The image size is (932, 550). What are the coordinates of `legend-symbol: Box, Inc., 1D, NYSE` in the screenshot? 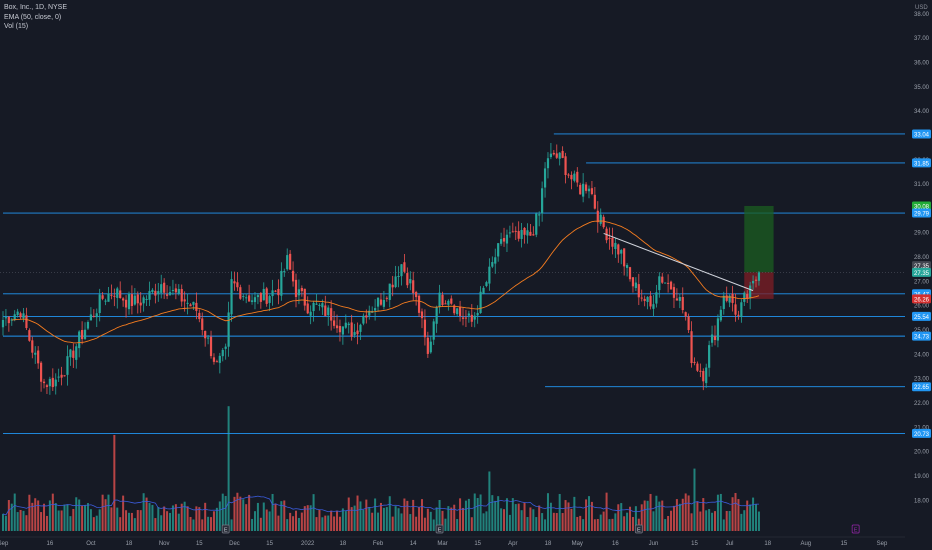 It's located at (36, 7).